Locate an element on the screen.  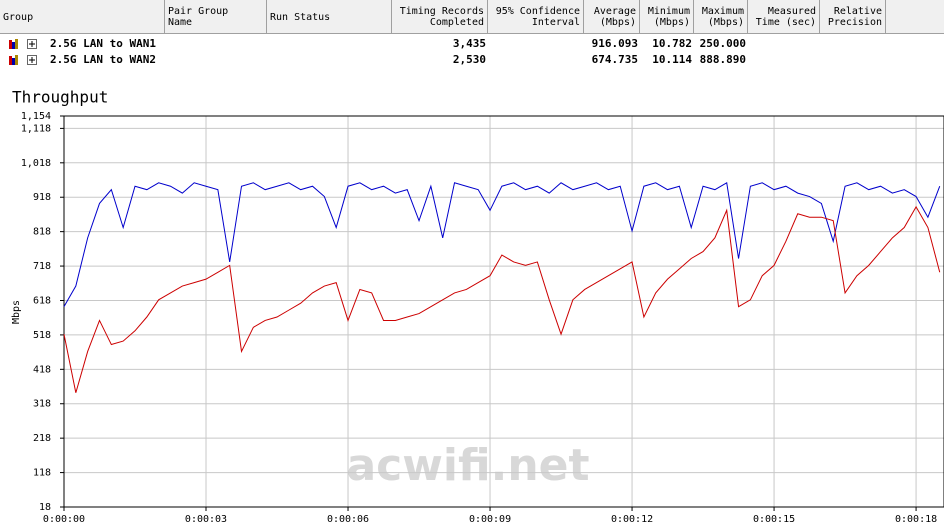
header-text: Precision is located at coordinates (854, 22).